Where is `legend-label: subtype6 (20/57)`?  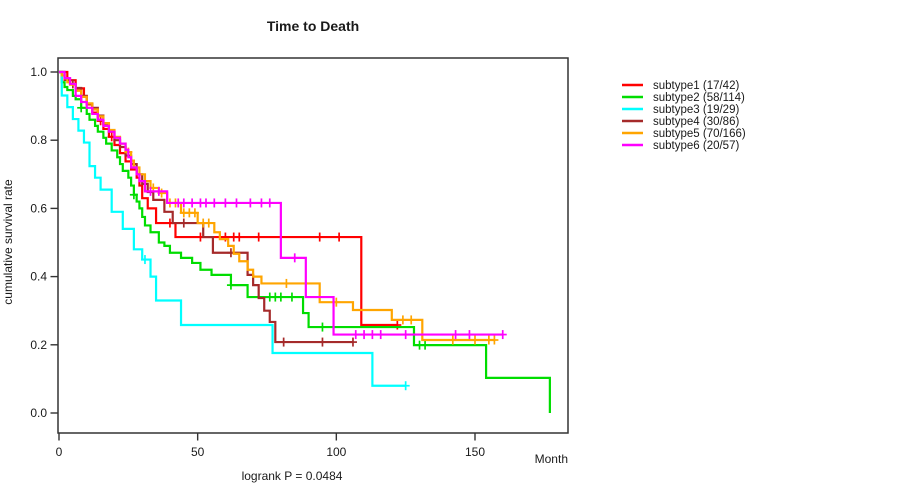 legend-label: subtype6 (20/57) is located at coordinates (696, 146).